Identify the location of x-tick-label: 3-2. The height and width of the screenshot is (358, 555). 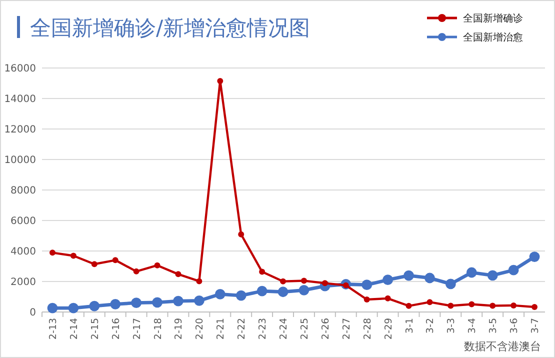
(430, 326).